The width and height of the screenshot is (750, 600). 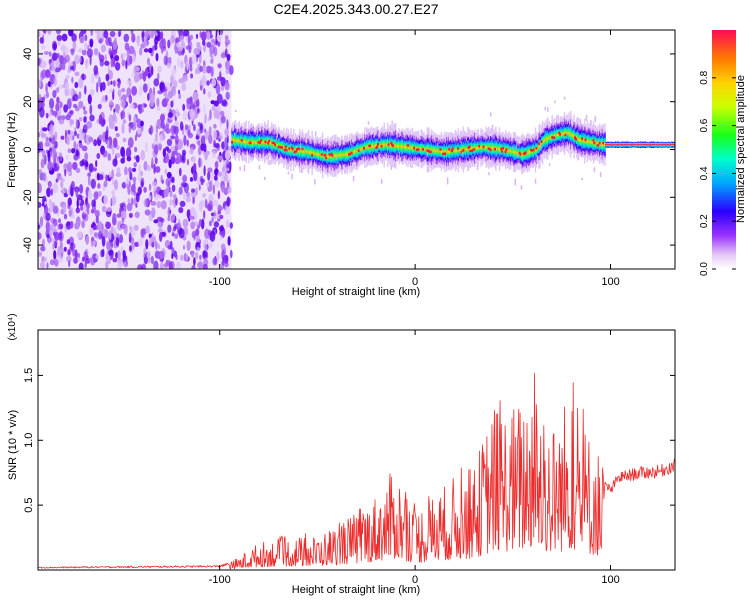 What do you see at coordinates (28, 102) in the screenshot?
I see `spectrogram-ytick-label: 20` at bounding box center [28, 102].